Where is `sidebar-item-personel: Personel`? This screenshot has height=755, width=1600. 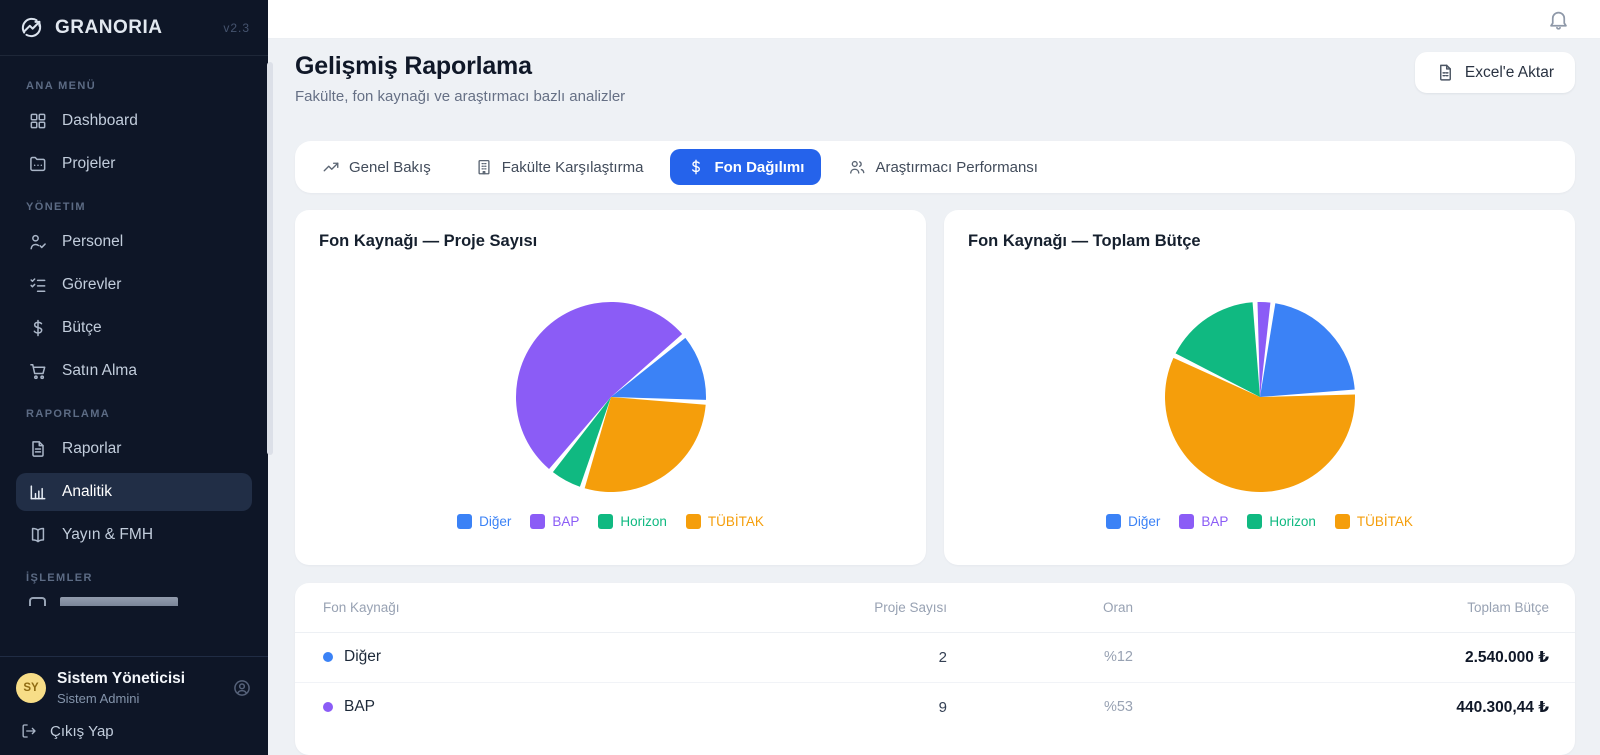 sidebar-item-personel: Personel is located at coordinates (134, 242).